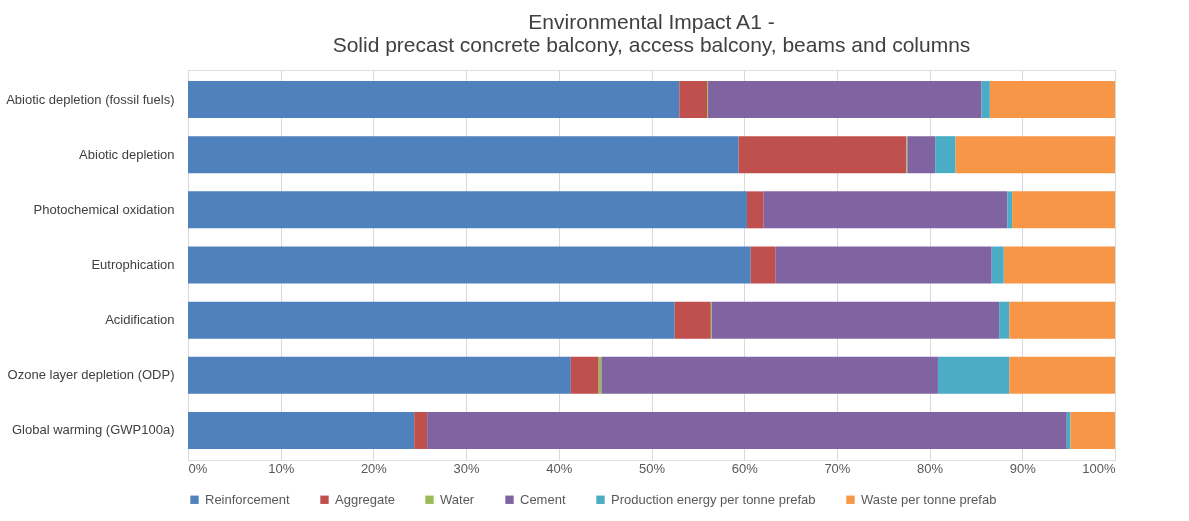 This screenshot has height=521, width=1189. Describe the element at coordinates (559, 468) in the screenshot. I see `x-tick-label: 40%` at that location.